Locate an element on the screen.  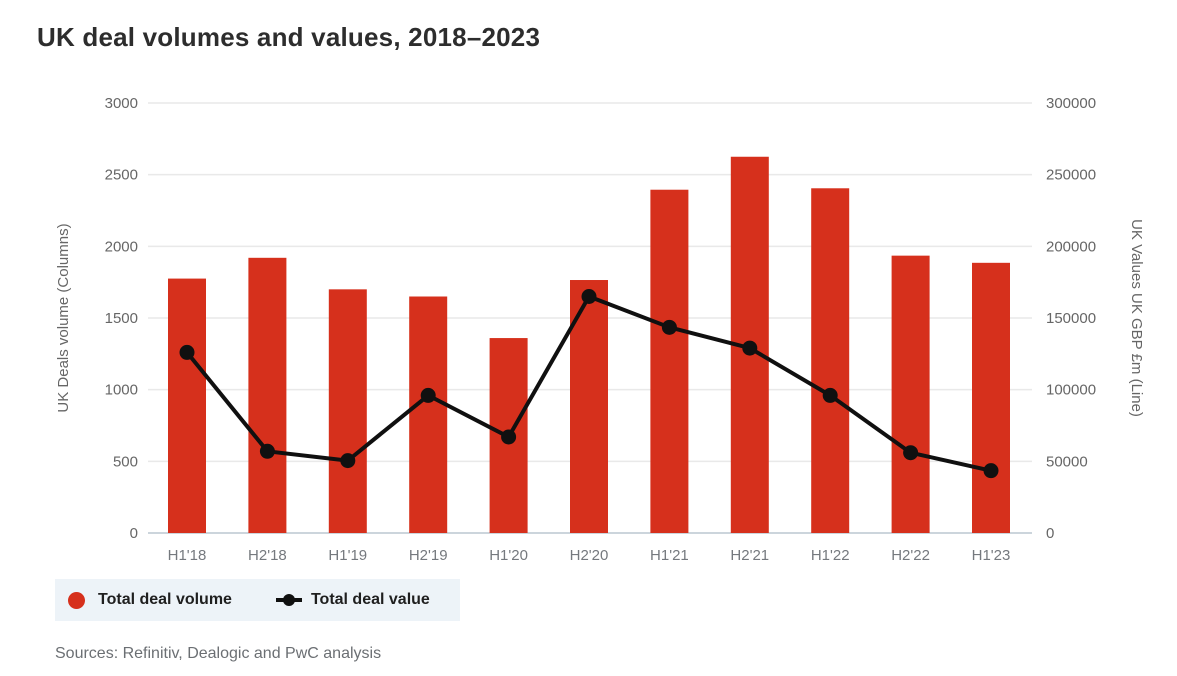
legend-value-label: Total deal value is located at coordinates (370, 599).